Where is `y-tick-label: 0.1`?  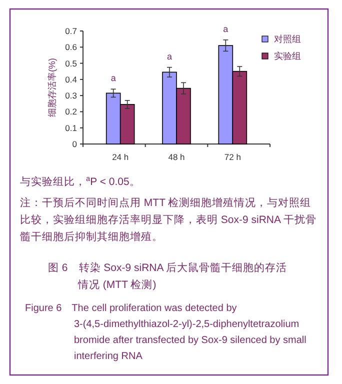 y-tick-label: 0.1 is located at coordinates (71, 127).